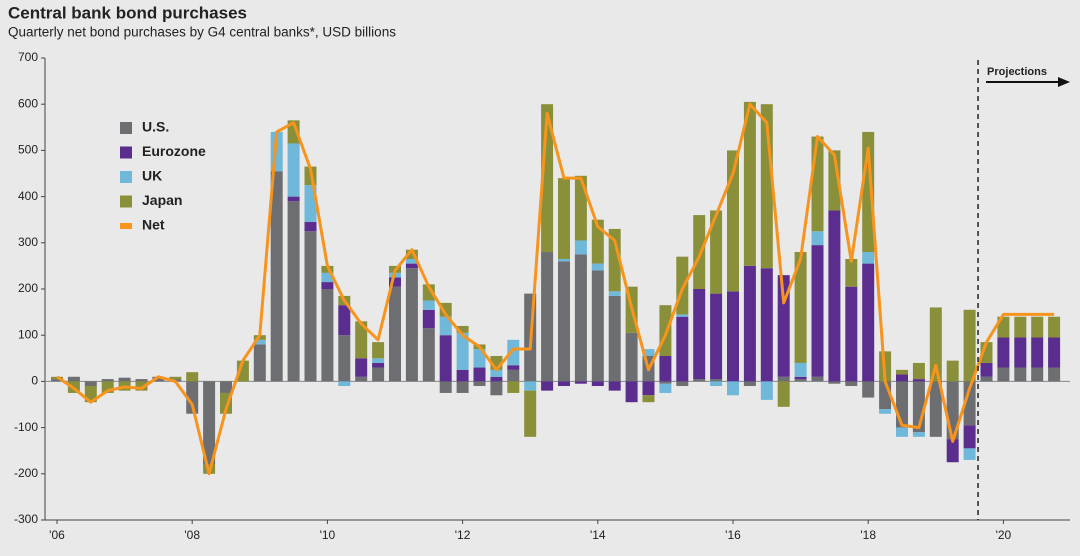  What do you see at coordinates (28, 242) in the screenshot?
I see `y-tick-label: 300` at bounding box center [28, 242].